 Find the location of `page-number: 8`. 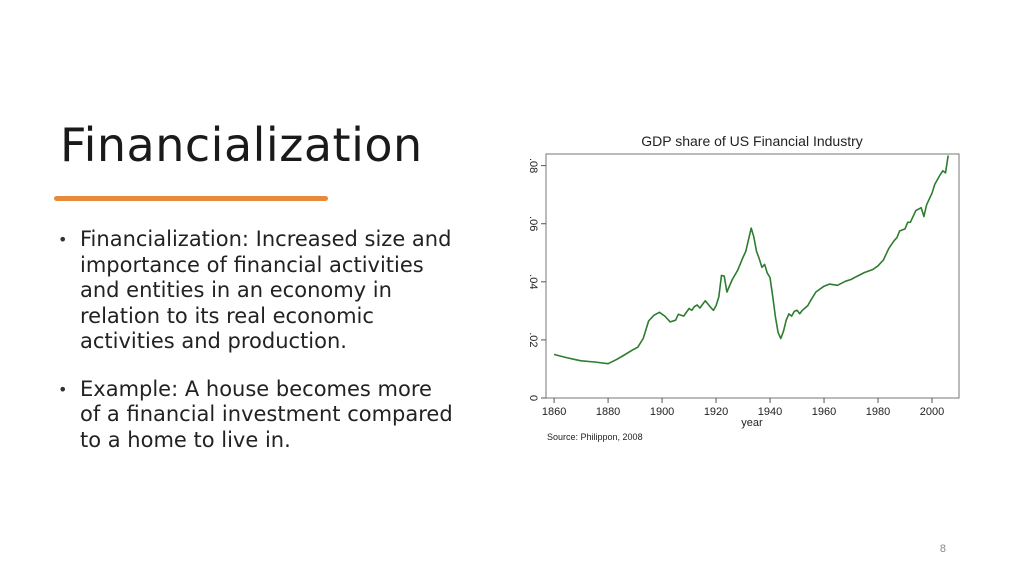

page-number: 8 is located at coordinates (942, 549).